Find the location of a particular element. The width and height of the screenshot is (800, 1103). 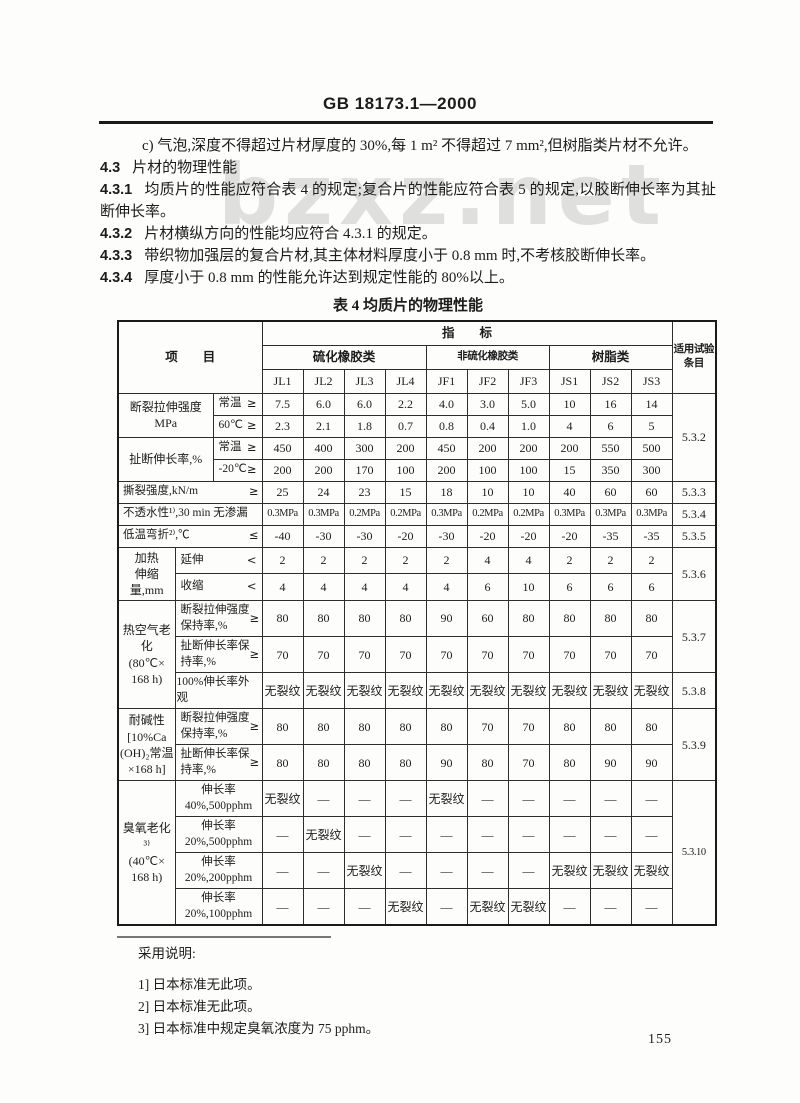

table-row: 加热 伸缩量,mm 延伸 <2 2 2 2 2 4 4 2 2 2 5.3.6 is located at coordinates (417, 574).